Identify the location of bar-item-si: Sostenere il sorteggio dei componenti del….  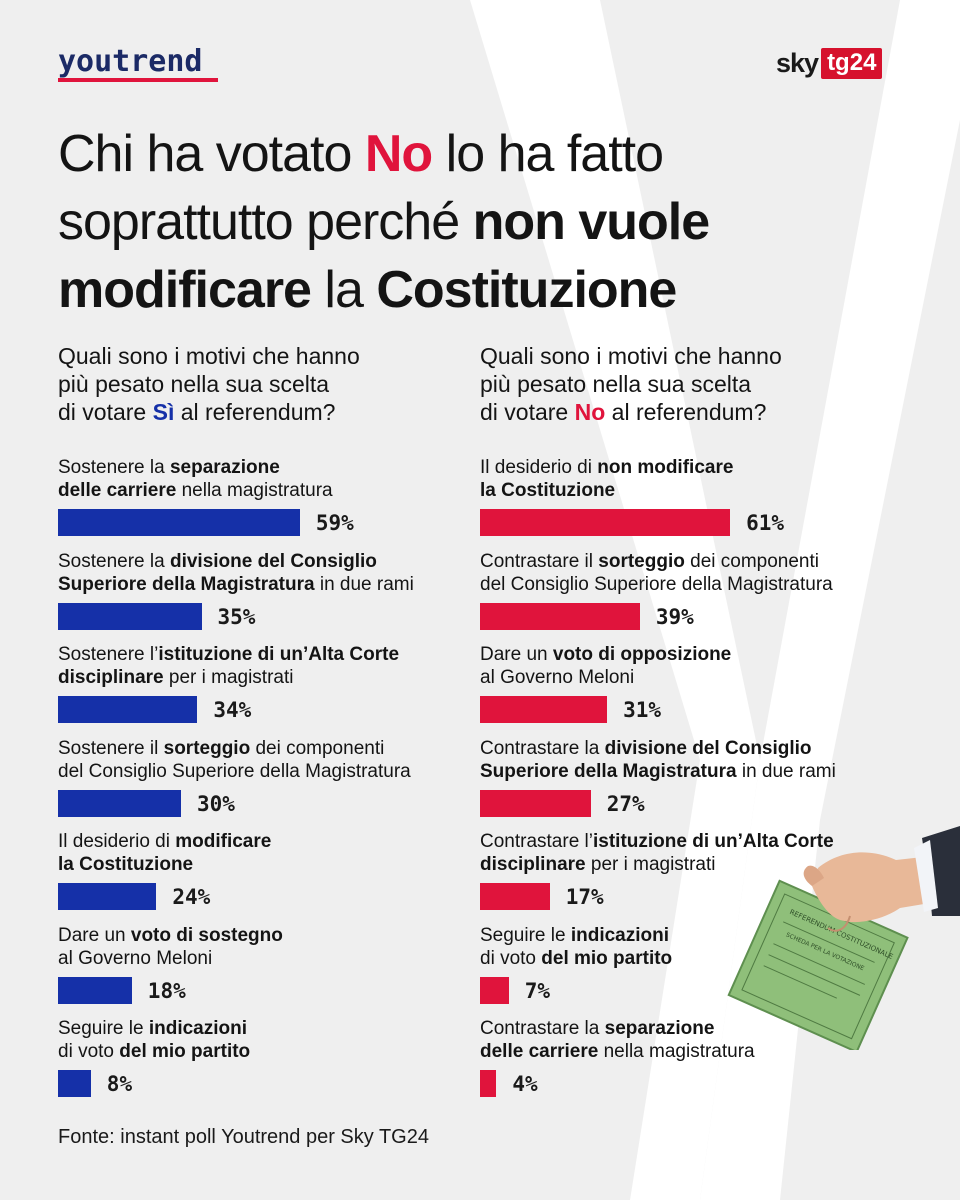
(268, 777).